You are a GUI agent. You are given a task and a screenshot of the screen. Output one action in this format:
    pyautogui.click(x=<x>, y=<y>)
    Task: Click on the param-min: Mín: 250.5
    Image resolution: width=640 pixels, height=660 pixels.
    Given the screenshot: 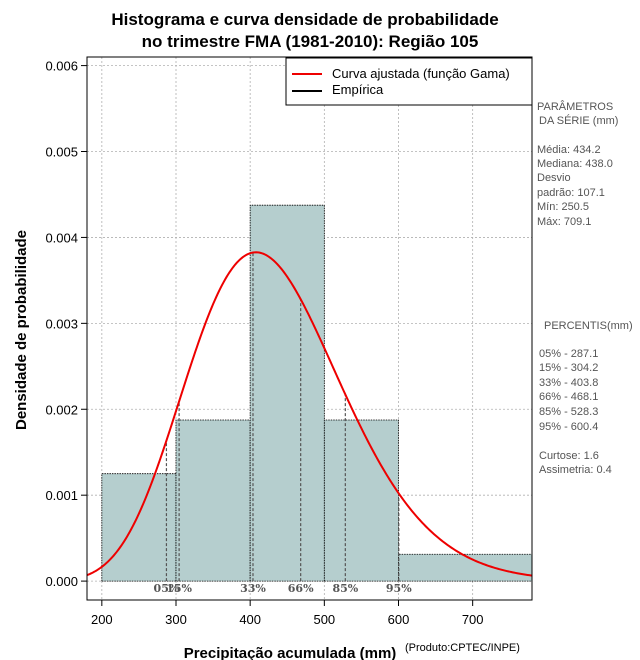 What is the action you would take?
    pyautogui.click(x=563, y=207)
    